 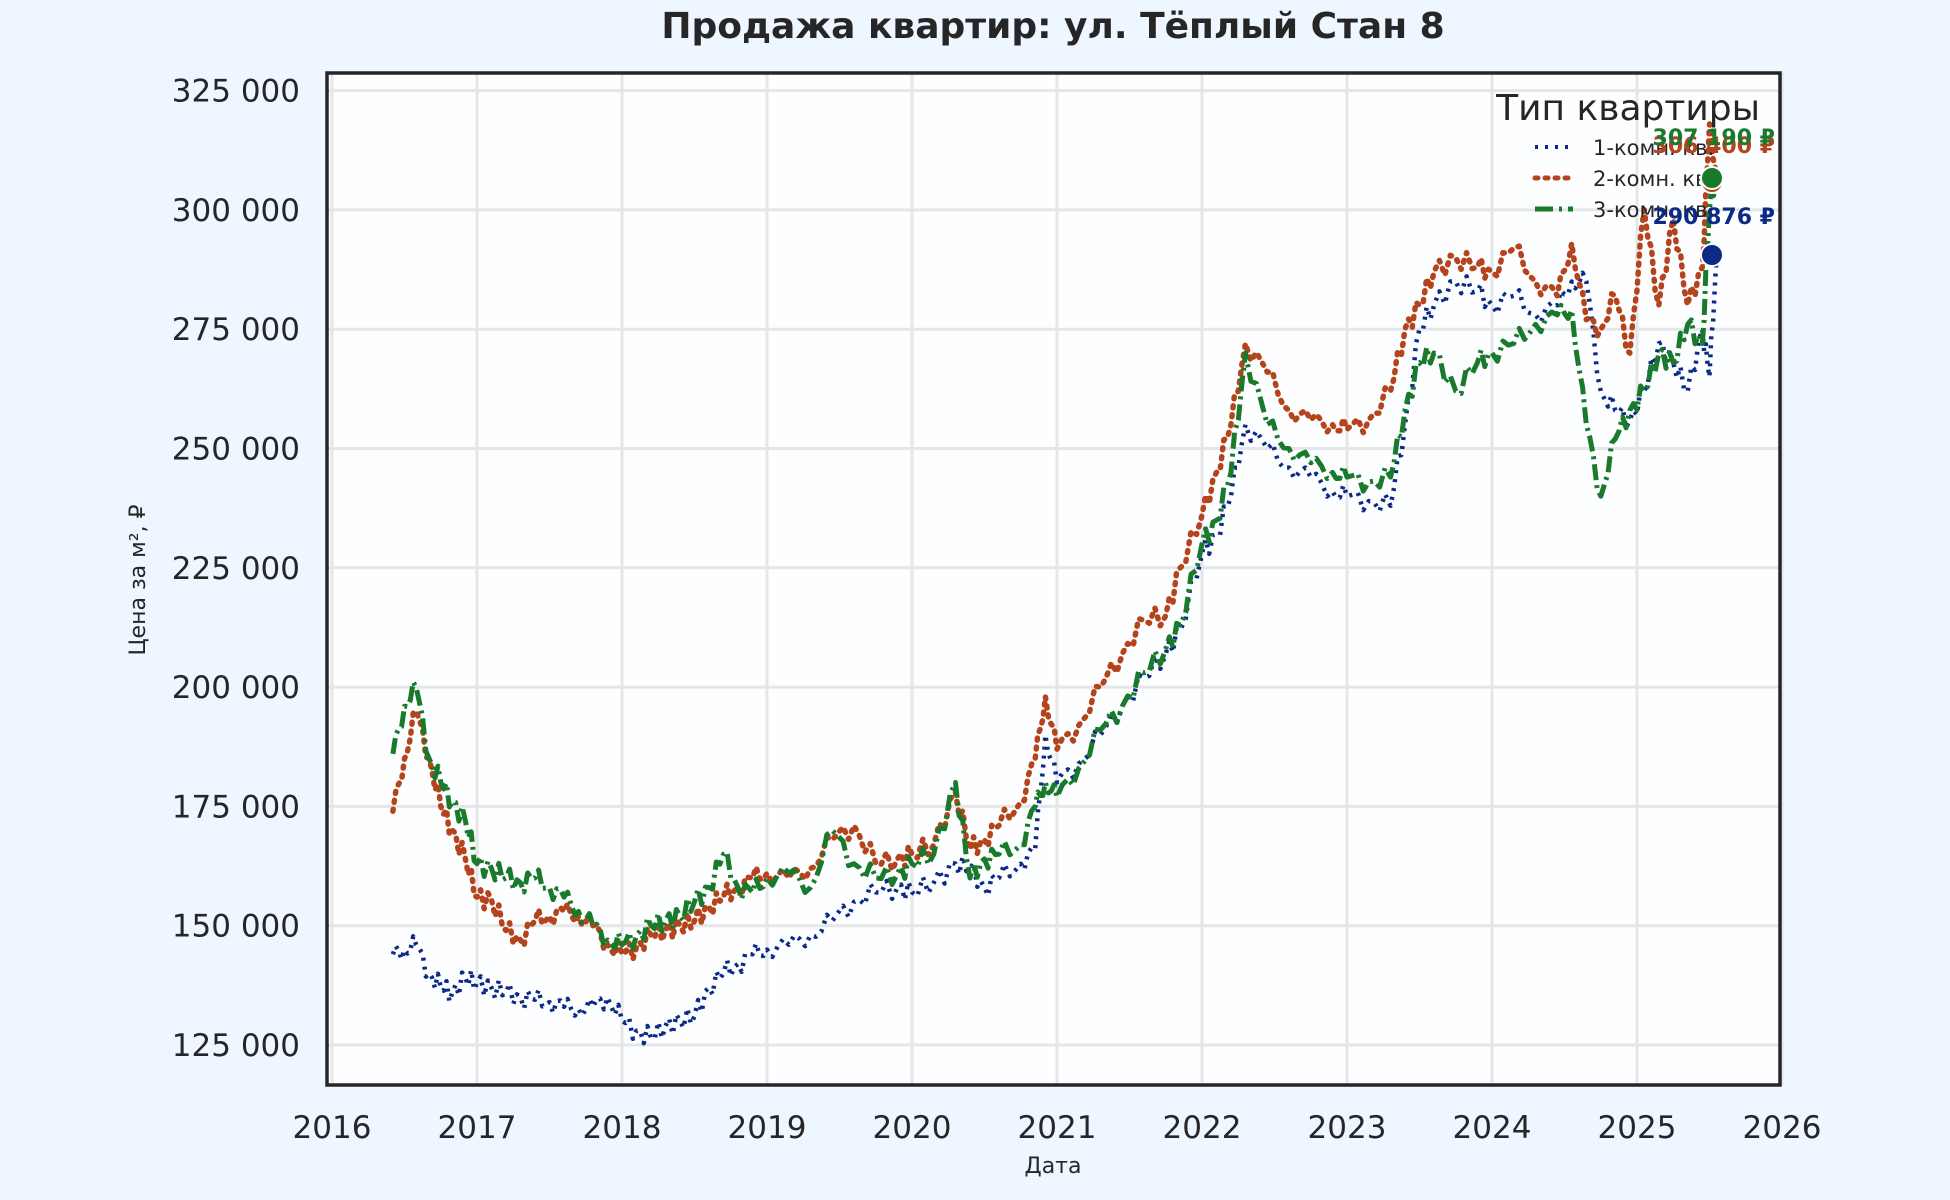 What do you see at coordinates (236, 92) in the screenshot?
I see `y-tick-label: 325 000` at bounding box center [236, 92].